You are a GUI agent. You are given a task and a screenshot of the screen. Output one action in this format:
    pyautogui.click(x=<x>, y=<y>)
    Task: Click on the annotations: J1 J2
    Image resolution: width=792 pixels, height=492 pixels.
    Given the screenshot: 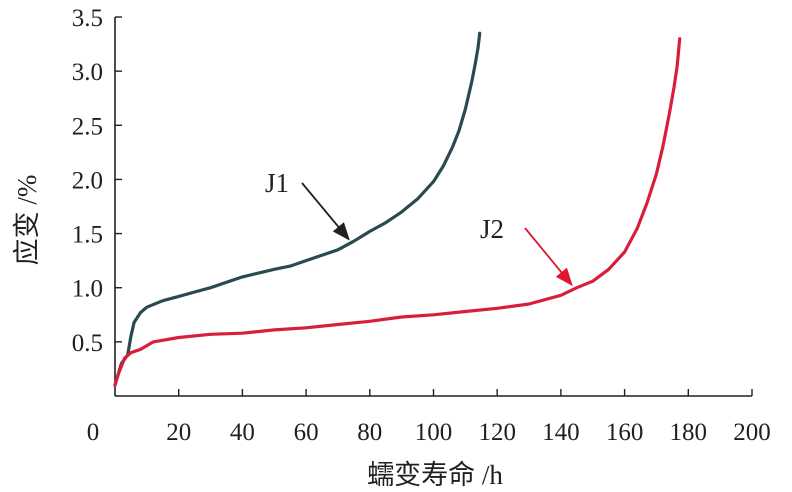 What is the action you would take?
    pyautogui.click(x=419, y=227)
    